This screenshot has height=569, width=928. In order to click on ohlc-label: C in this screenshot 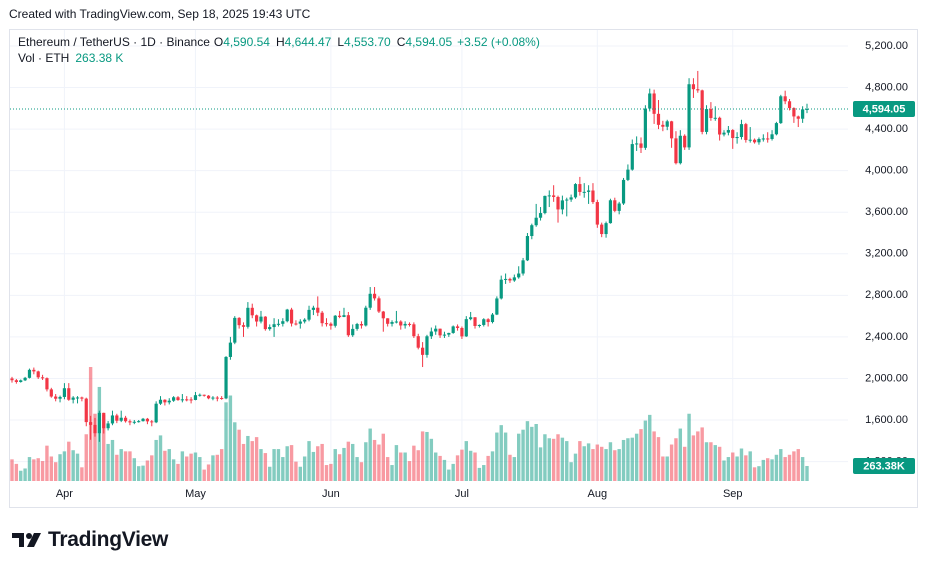, I will do `click(401, 42)`.